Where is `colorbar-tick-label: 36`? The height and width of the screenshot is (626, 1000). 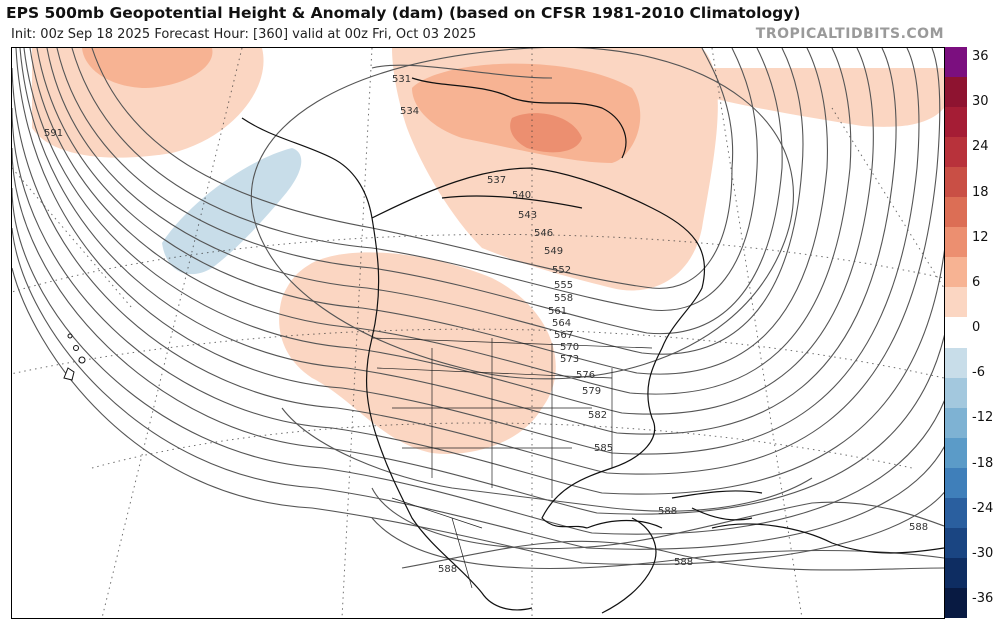
colorbar-tick-label: 36 is located at coordinates (980, 56).